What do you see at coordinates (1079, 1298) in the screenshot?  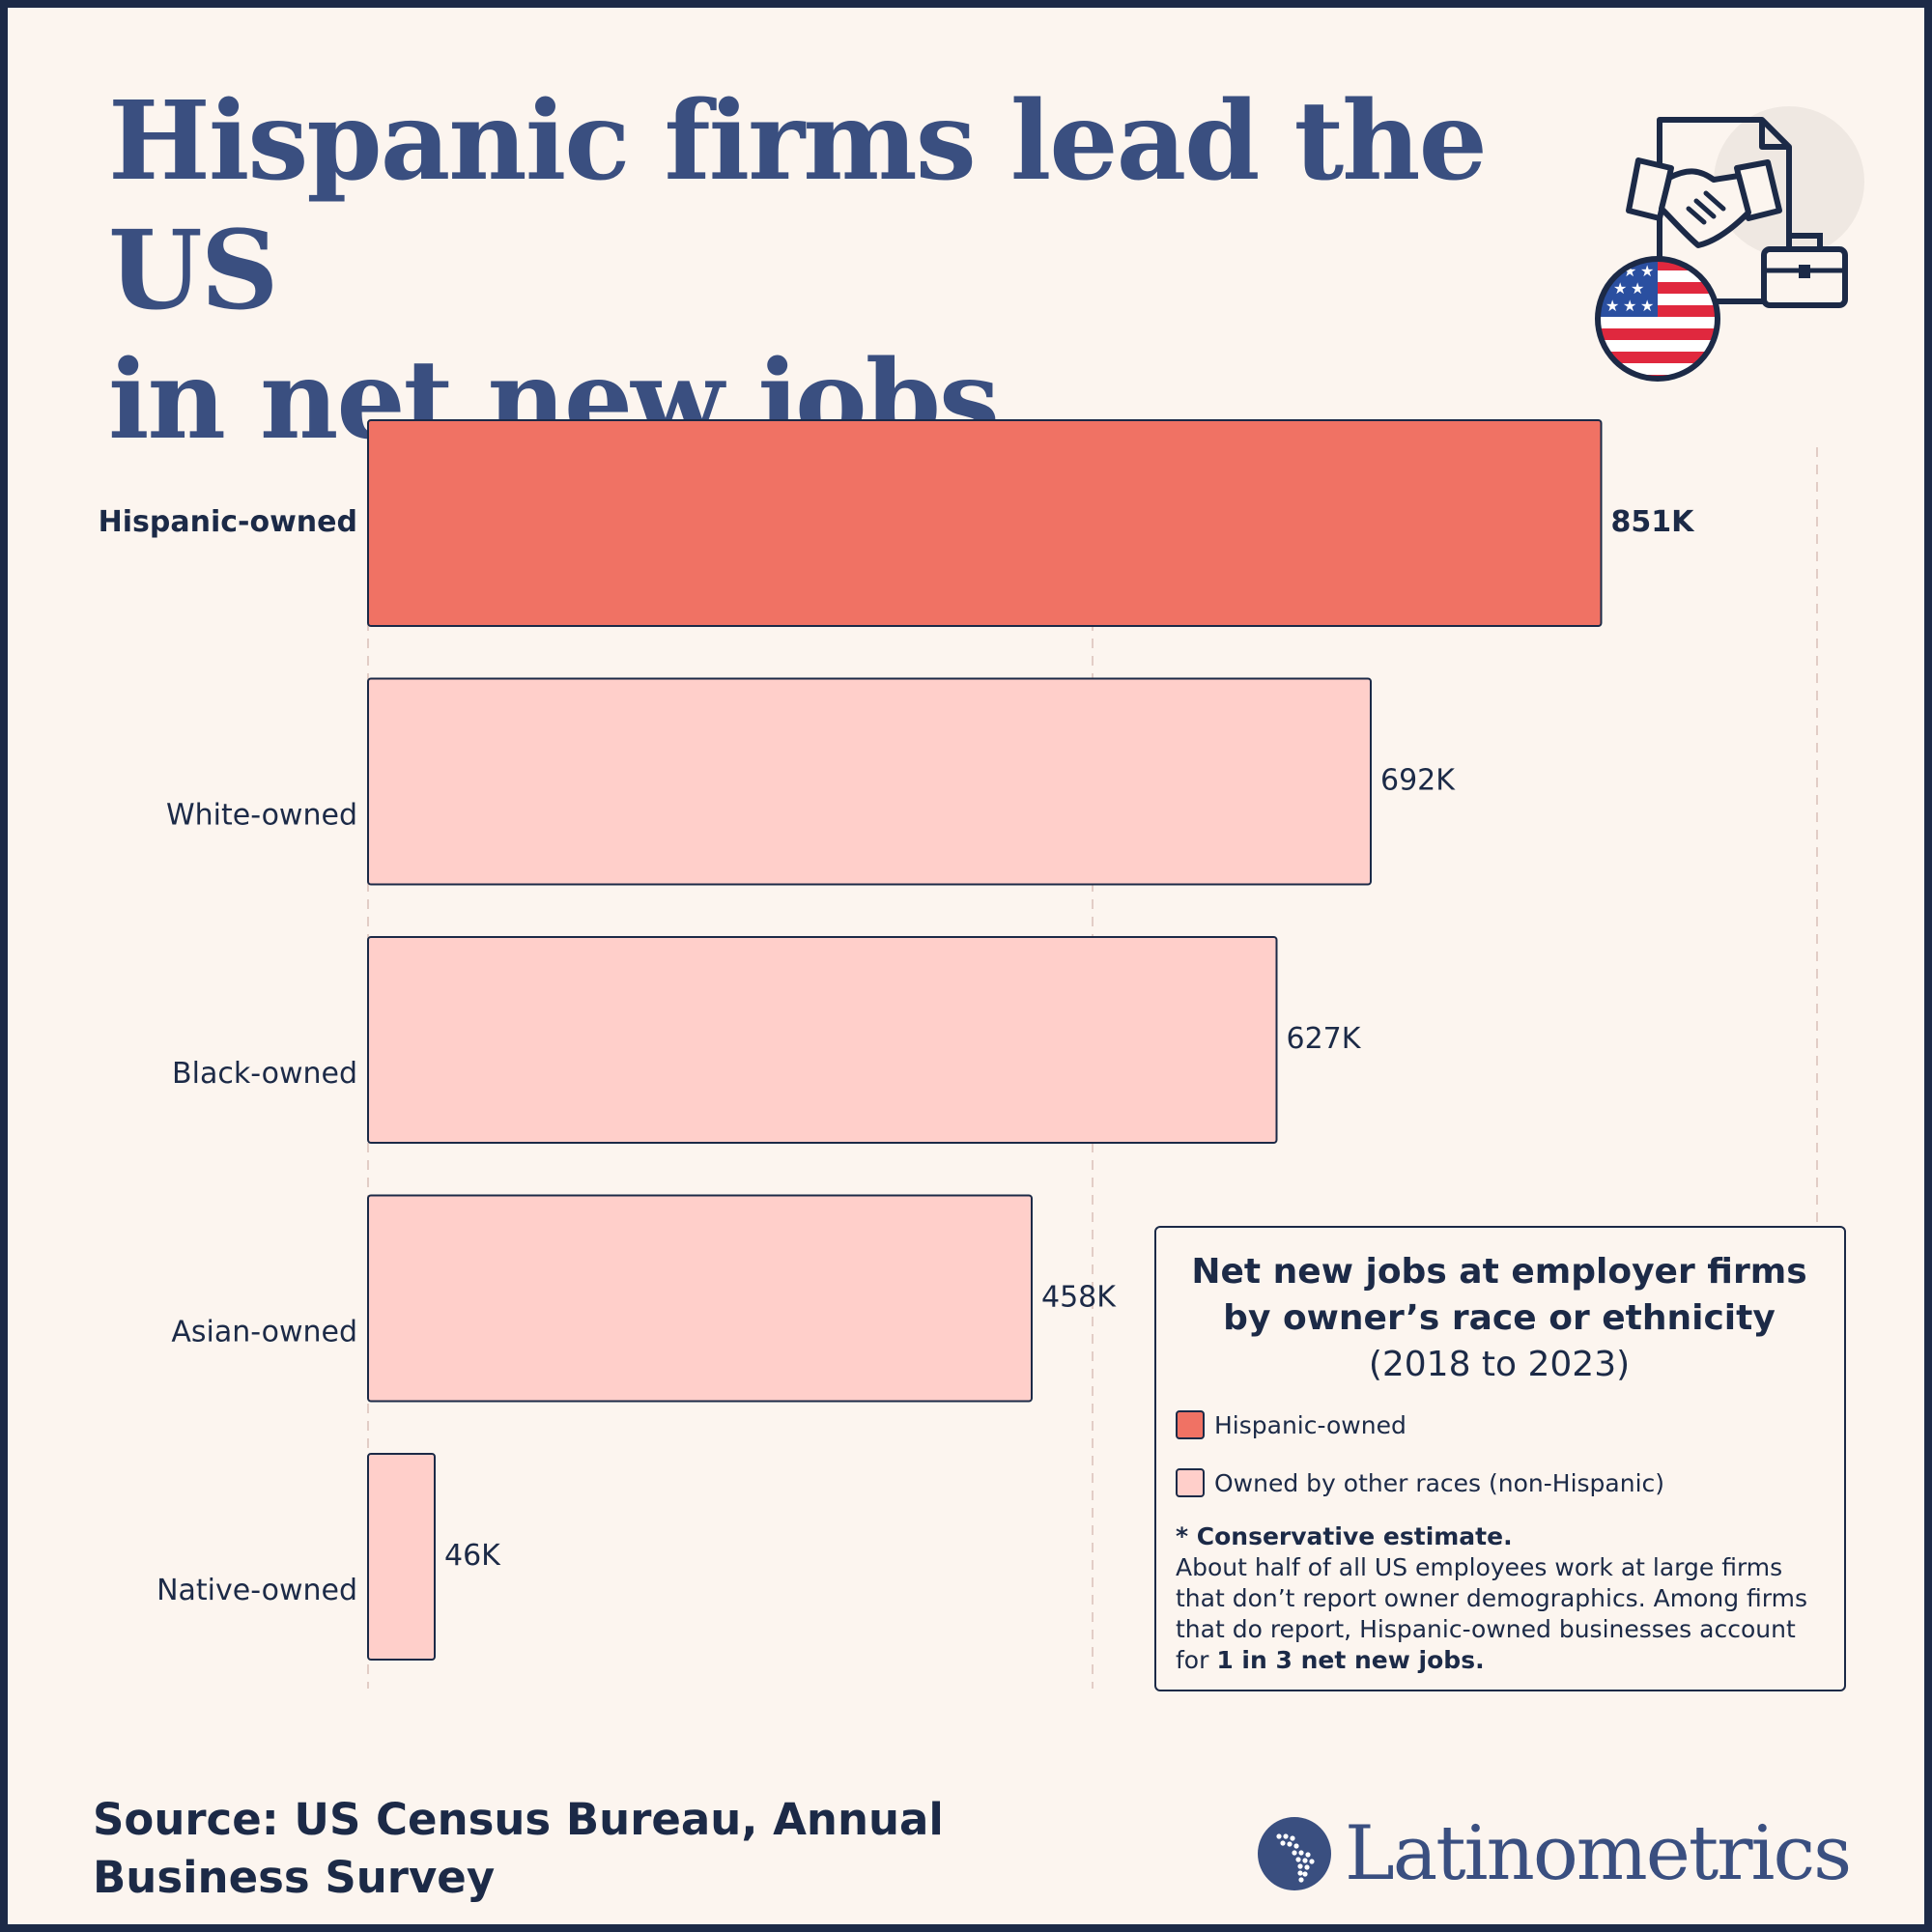 I see `value-label-asian-owned: 458K` at bounding box center [1079, 1298].